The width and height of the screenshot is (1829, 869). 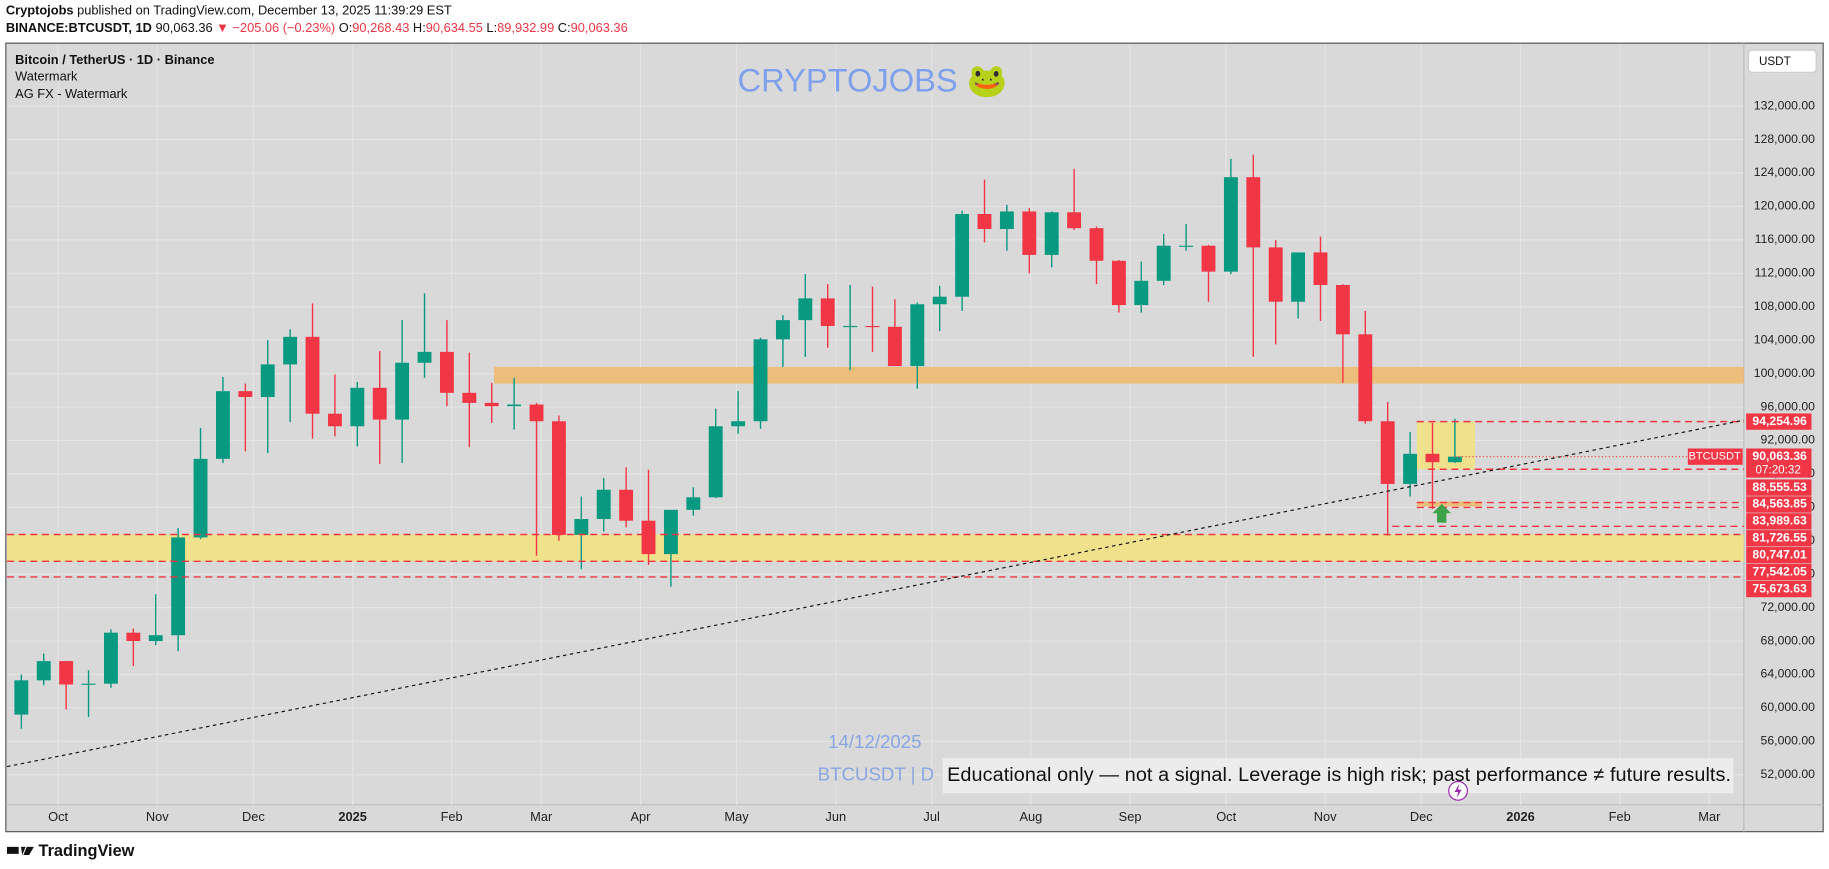 What do you see at coordinates (1620, 816) in the screenshot?
I see `x-tick-label: Feb` at bounding box center [1620, 816].